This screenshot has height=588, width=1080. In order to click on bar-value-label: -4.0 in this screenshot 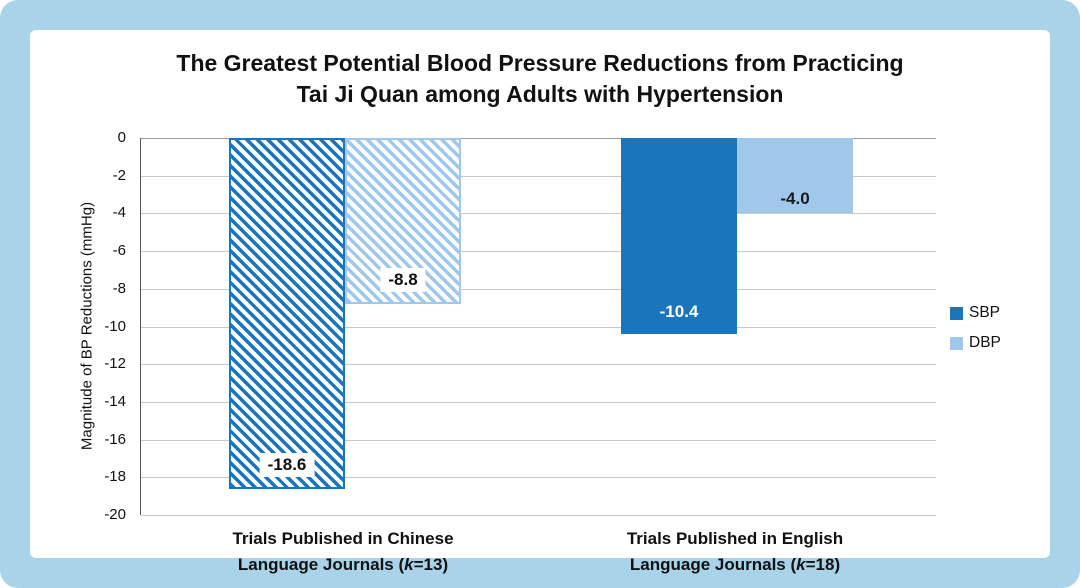, I will do `click(795, 199)`.